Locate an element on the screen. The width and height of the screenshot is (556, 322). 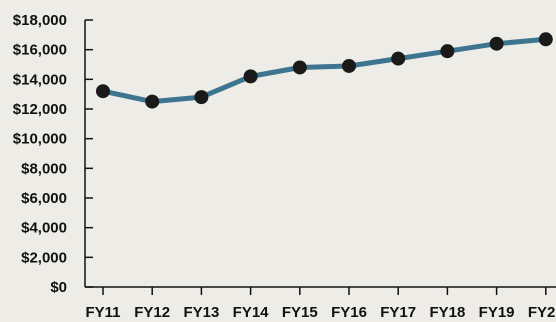
data-point-fy12 is located at coordinates (152, 101).